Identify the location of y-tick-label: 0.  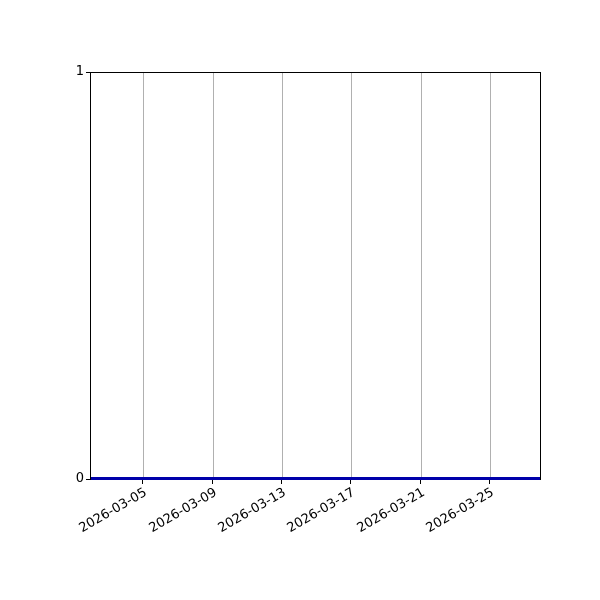
(79, 478).